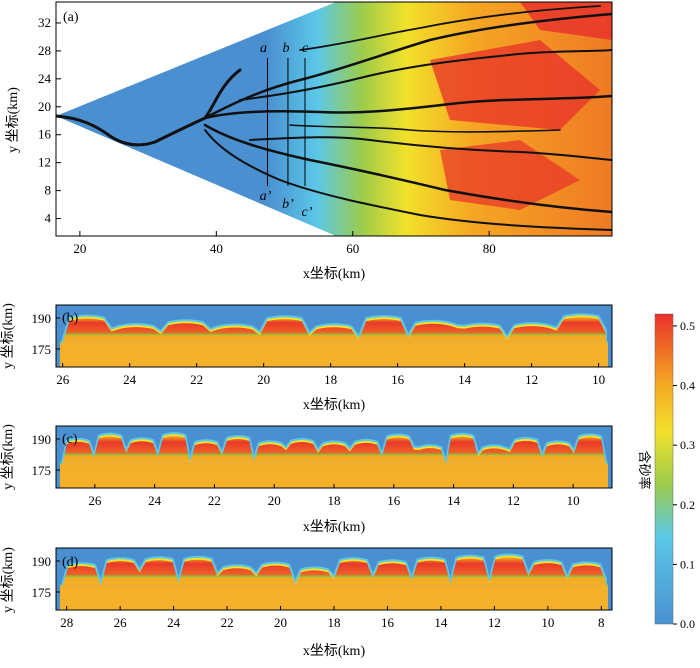  Describe the element at coordinates (44, 50) in the screenshot. I see `y-tick-label: 28` at that location.